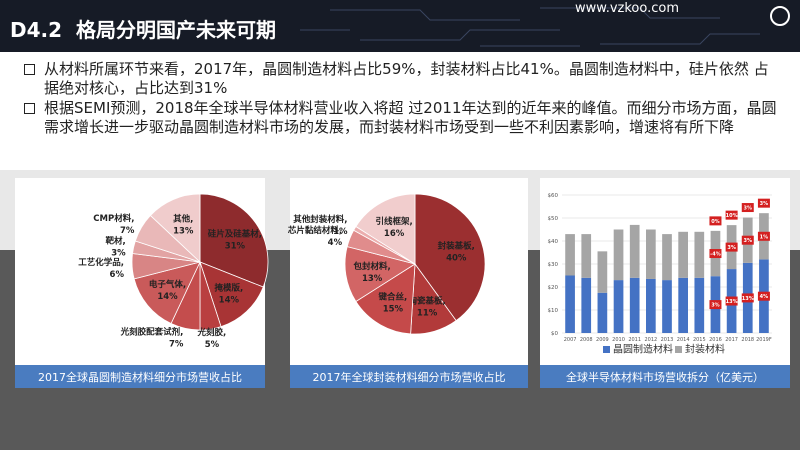 Image resolution: width=800 pixels, height=450 pixels. I want to click on circuit-decor, so click(545, 26).